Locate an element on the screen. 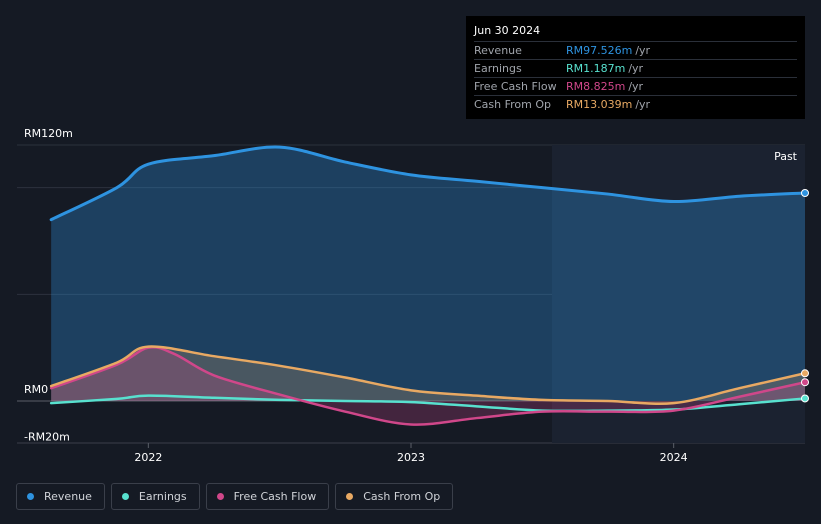 Image resolution: width=821 pixels, height=524 pixels. tooltip-label: Cash From Op is located at coordinates (513, 104).